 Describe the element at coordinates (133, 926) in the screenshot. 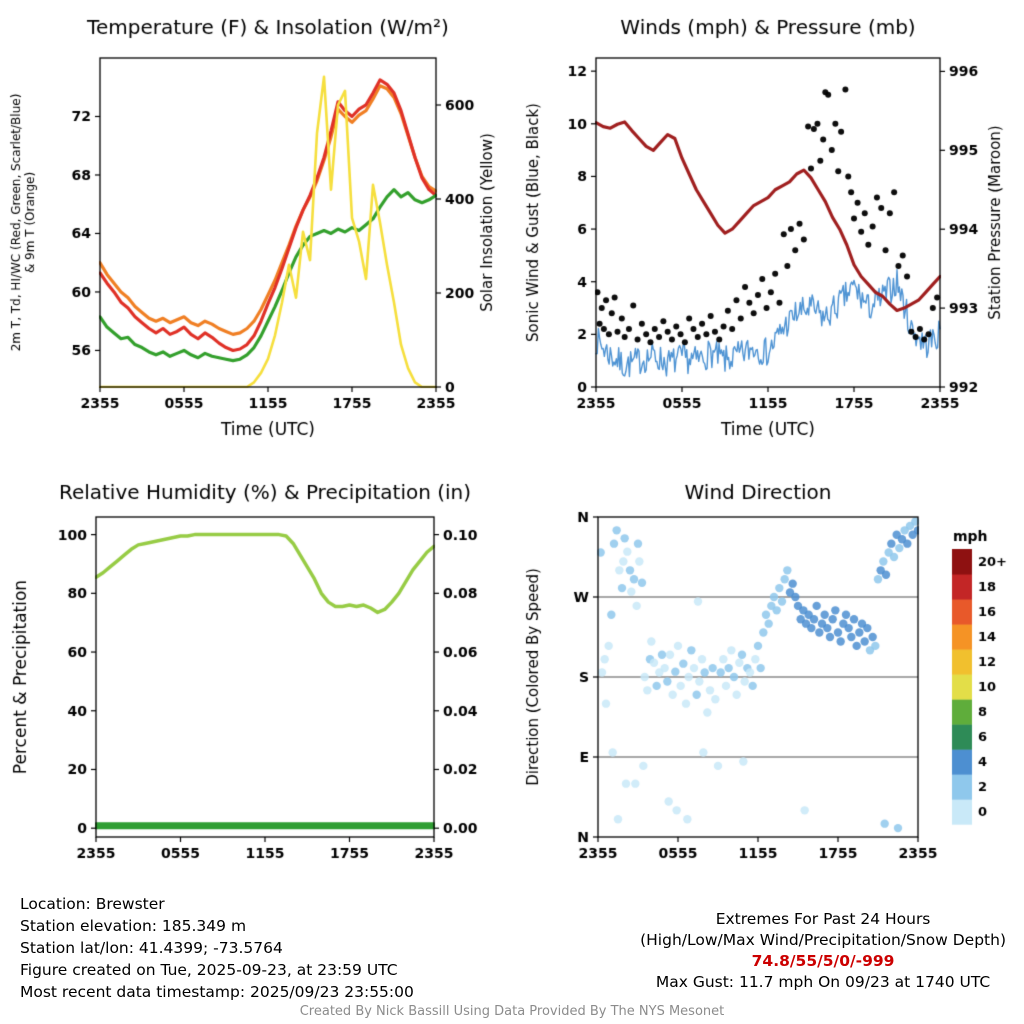

I see `station-elevation: Station elevation: 185.349 m` at that location.